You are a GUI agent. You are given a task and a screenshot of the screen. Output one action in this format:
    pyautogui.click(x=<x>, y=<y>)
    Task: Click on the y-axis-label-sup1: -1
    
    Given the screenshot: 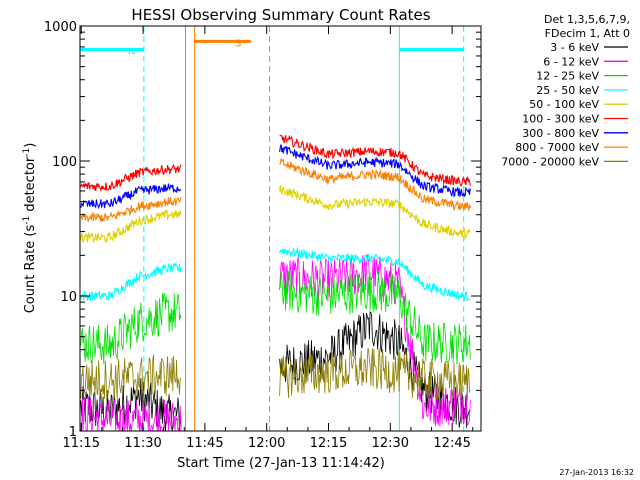 What is the action you would take?
    pyautogui.click(x=27, y=220)
    